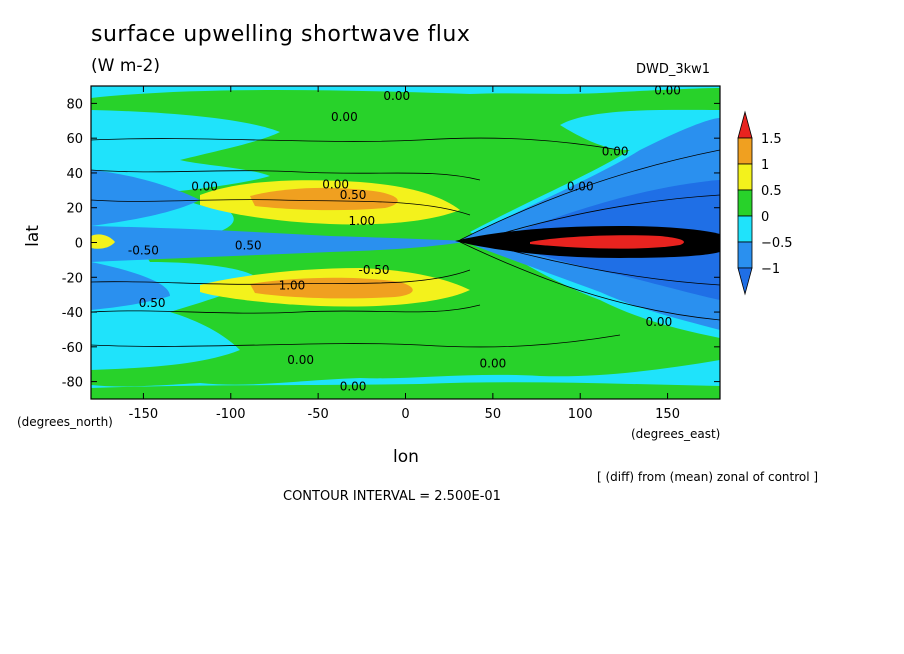 This screenshot has height=654, width=904. Describe the element at coordinates (765, 203) in the screenshot. I see `colorbar: 1.5 1 0.5 0 −0.5 −1` at that location.